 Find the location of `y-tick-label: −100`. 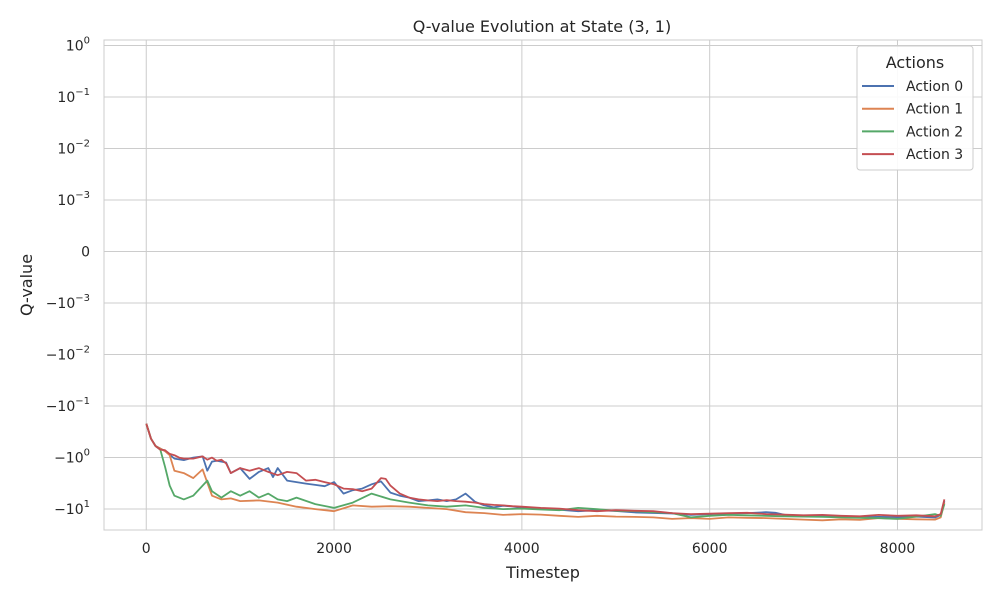

y-tick-label: −100 is located at coordinates (72, 457).